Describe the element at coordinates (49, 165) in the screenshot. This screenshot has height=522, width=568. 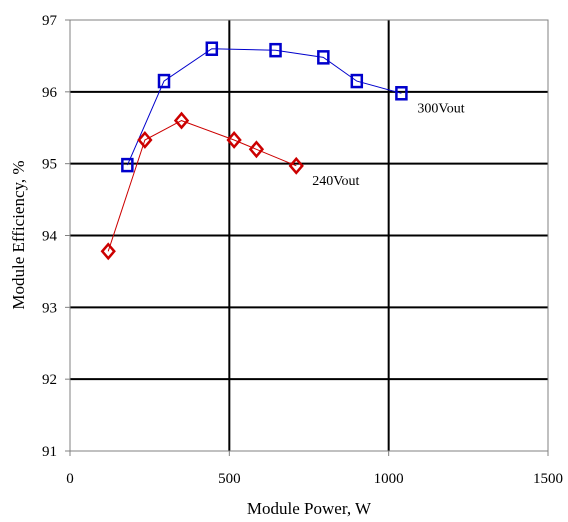
I see `y-tick-label: 95` at that location.